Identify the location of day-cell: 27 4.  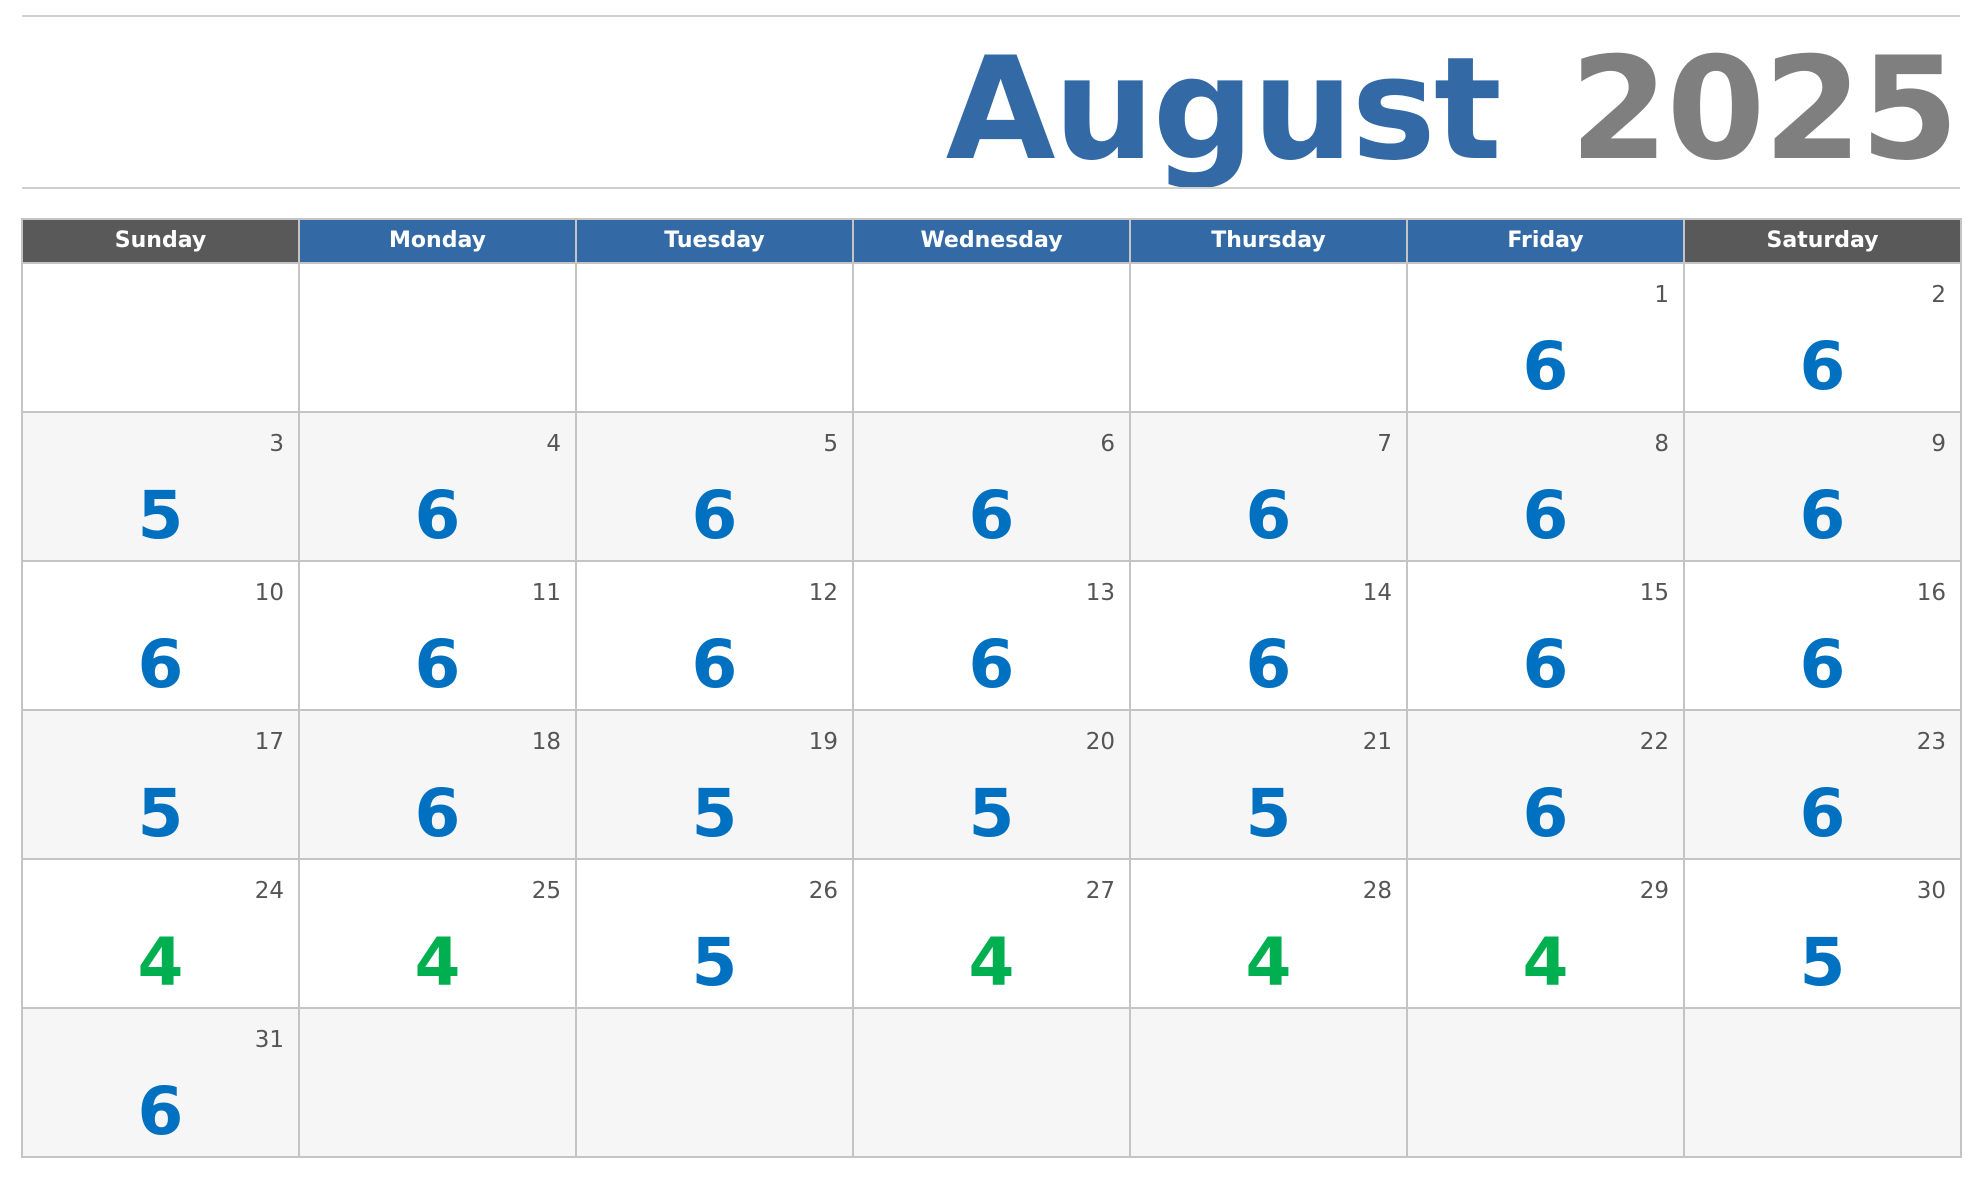
(992, 934).